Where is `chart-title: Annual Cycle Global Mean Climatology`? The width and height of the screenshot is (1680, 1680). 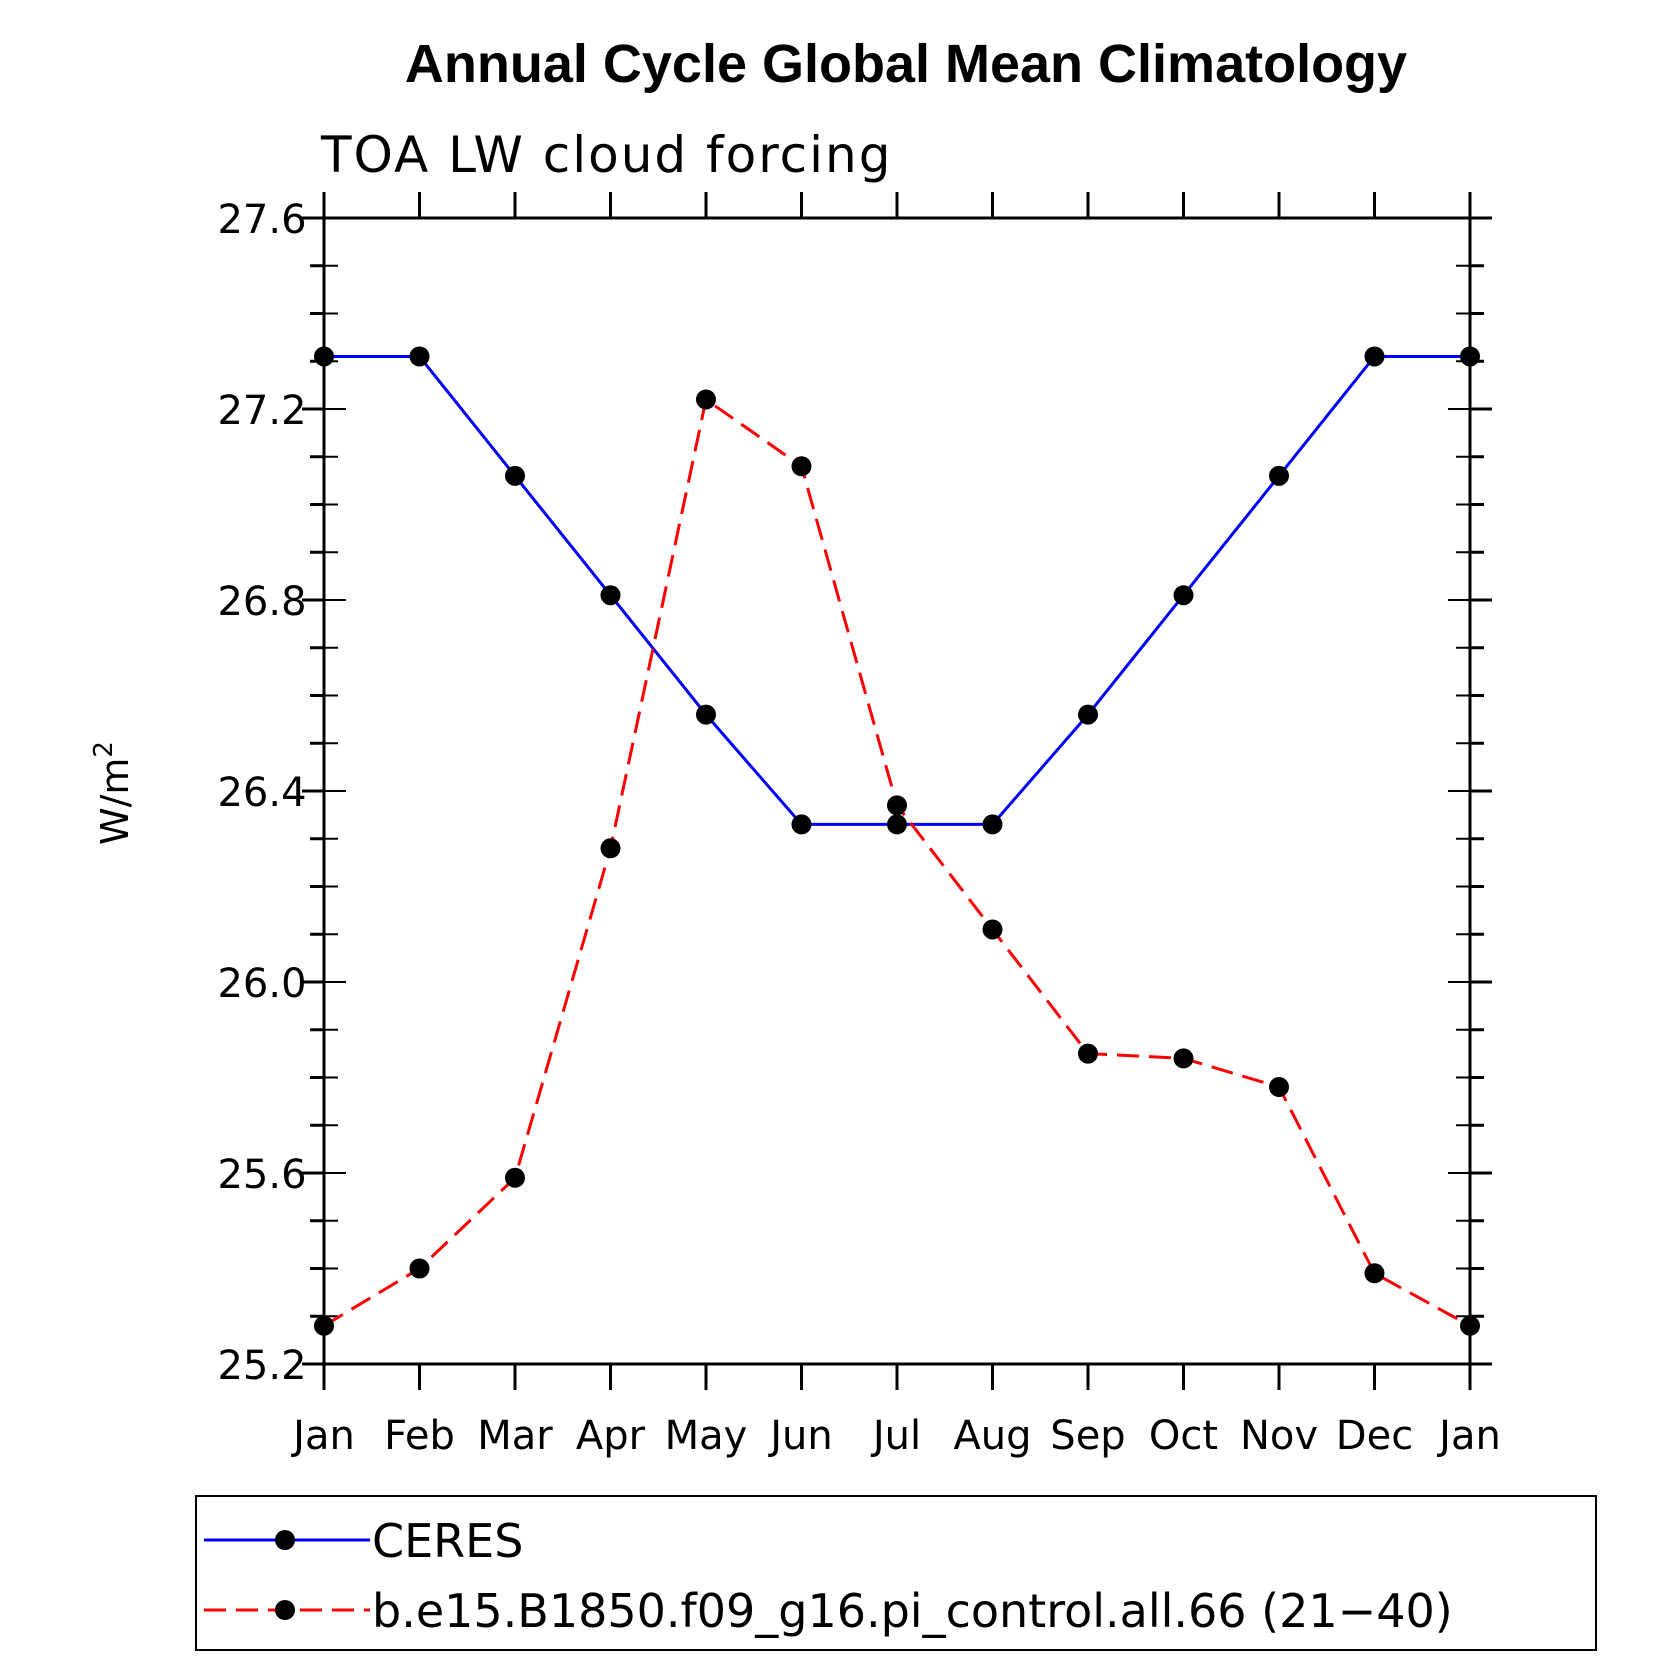
chart-title: Annual Cycle Global Mean Climatology is located at coordinates (906, 64).